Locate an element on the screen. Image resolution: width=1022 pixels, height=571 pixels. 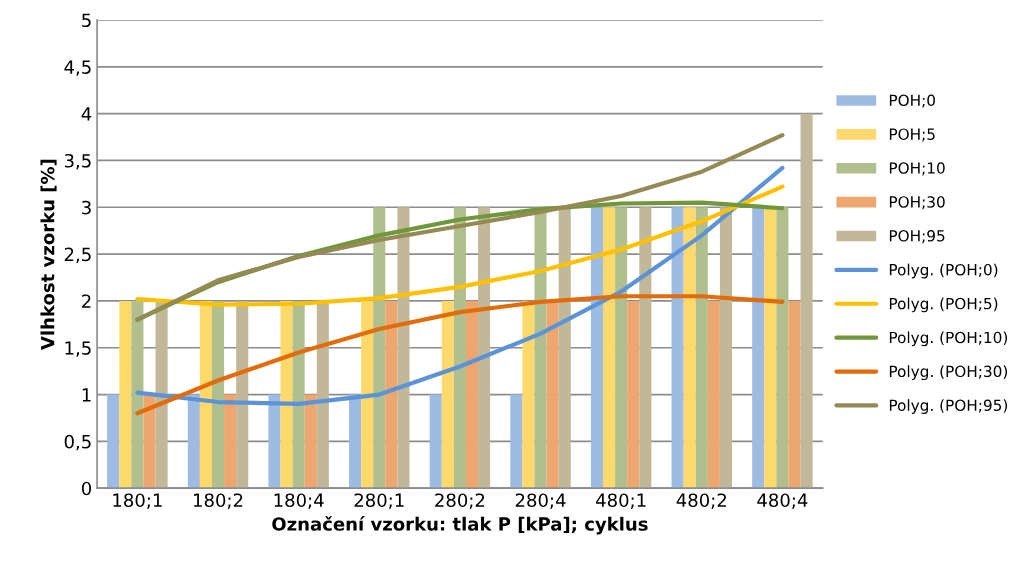
y-tick-label: 0,5 is located at coordinates (77, 442).